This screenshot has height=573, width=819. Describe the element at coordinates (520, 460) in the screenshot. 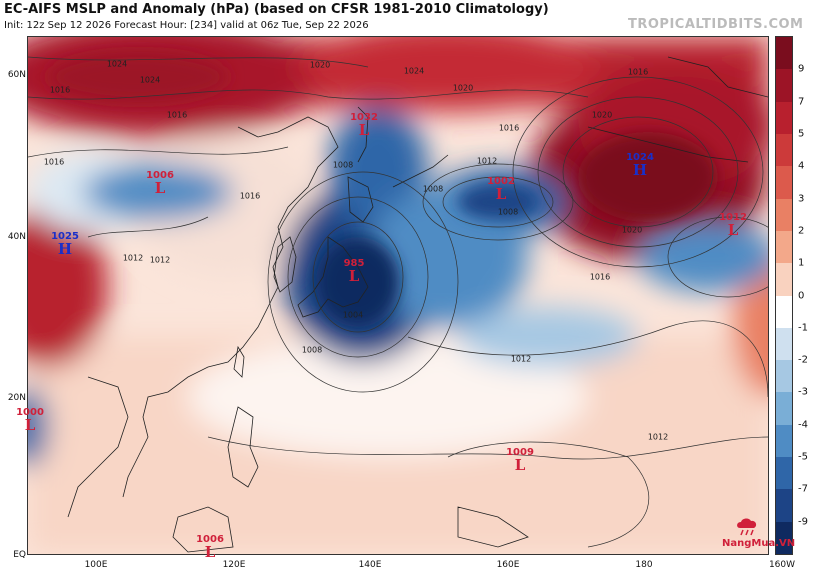

I see `low-pressure-center: 1009 L` at that location.